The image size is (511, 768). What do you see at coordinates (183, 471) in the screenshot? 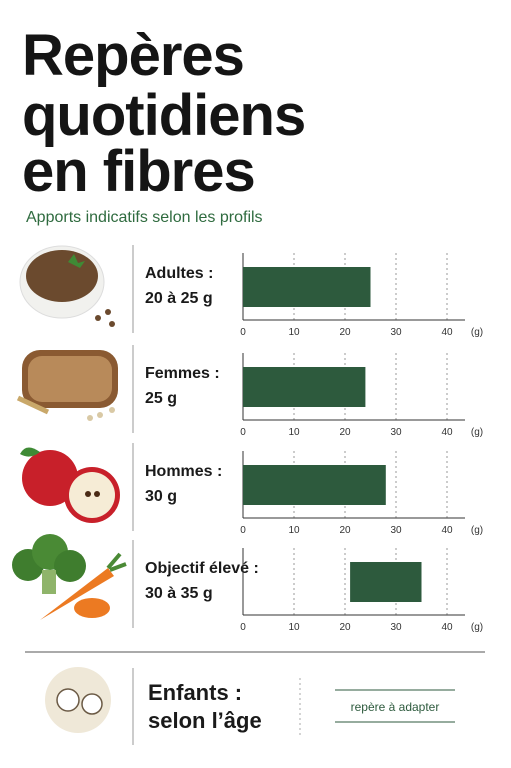
I see `row-label: Hommes :` at bounding box center [183, 471].